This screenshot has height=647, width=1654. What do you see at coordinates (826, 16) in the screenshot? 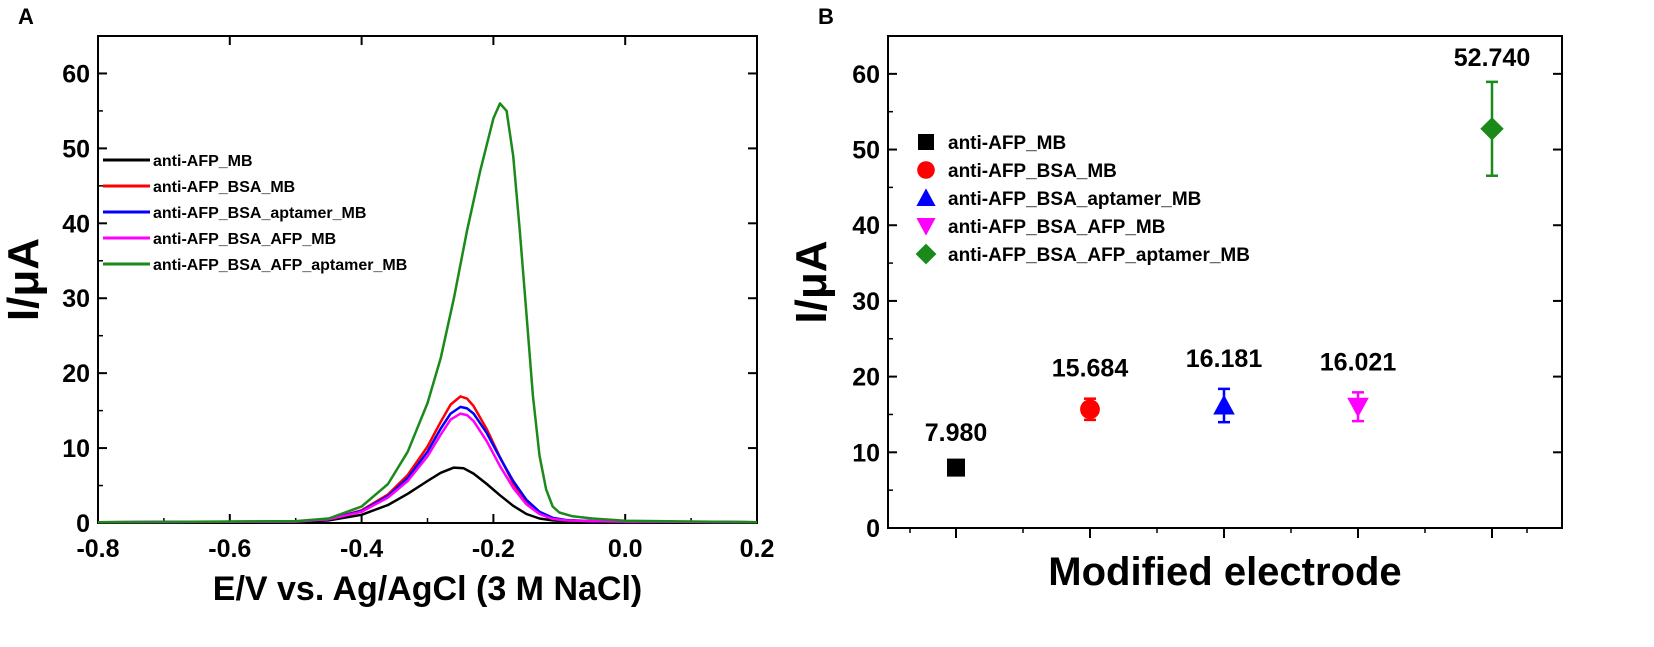
I see `panel-b-label: B` at bounding box center [826, 16].